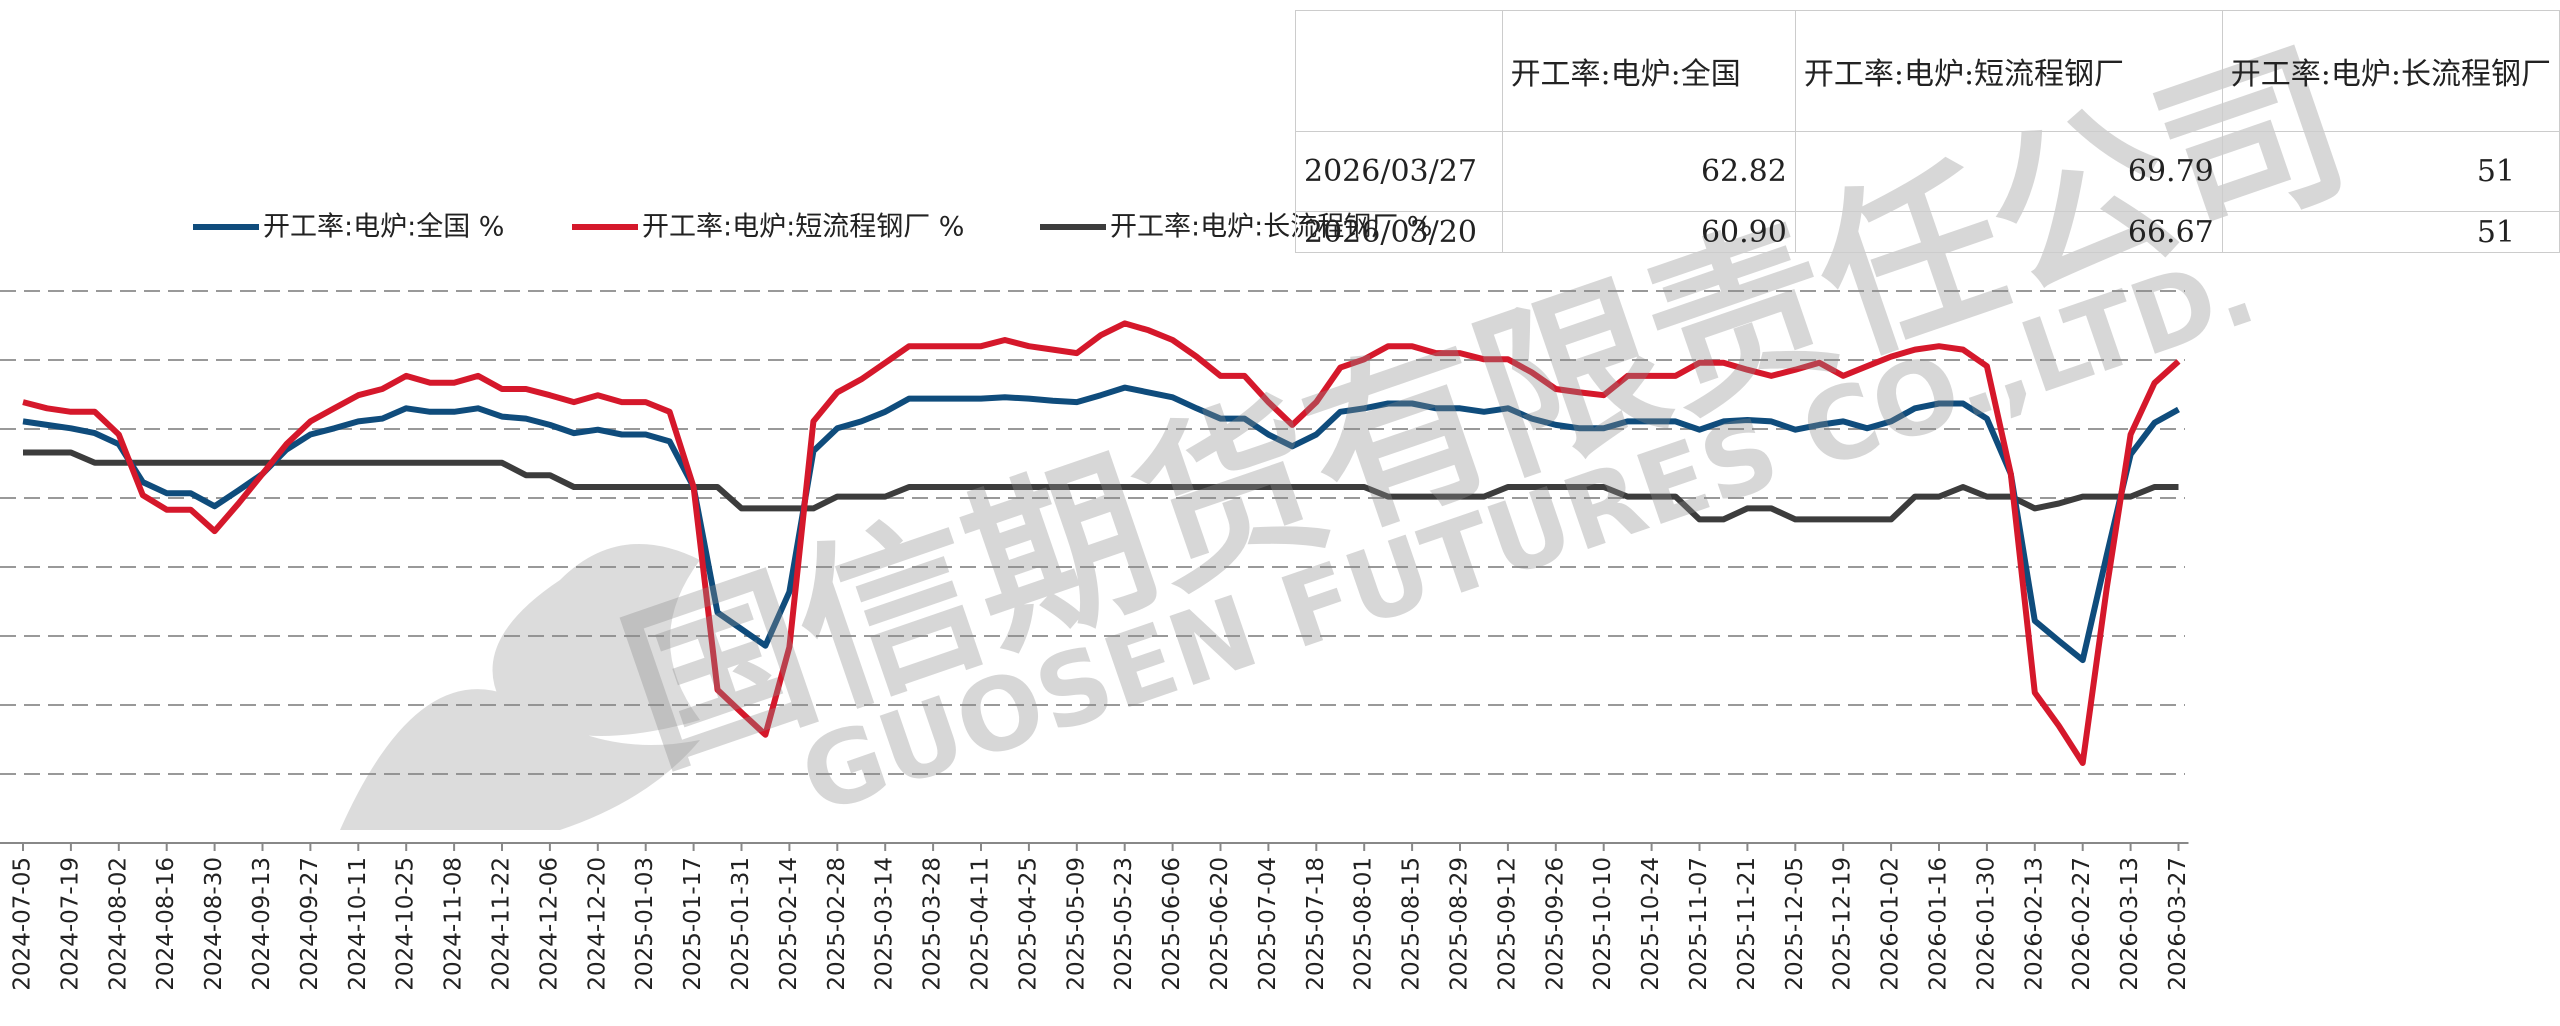 The width and height of the screenshot is (2560, 1026). Describe the element at coordinates (2390, 71) in the screenshot. I see `header-cell: 开工率:电炉:长流程钢厂` at that location.